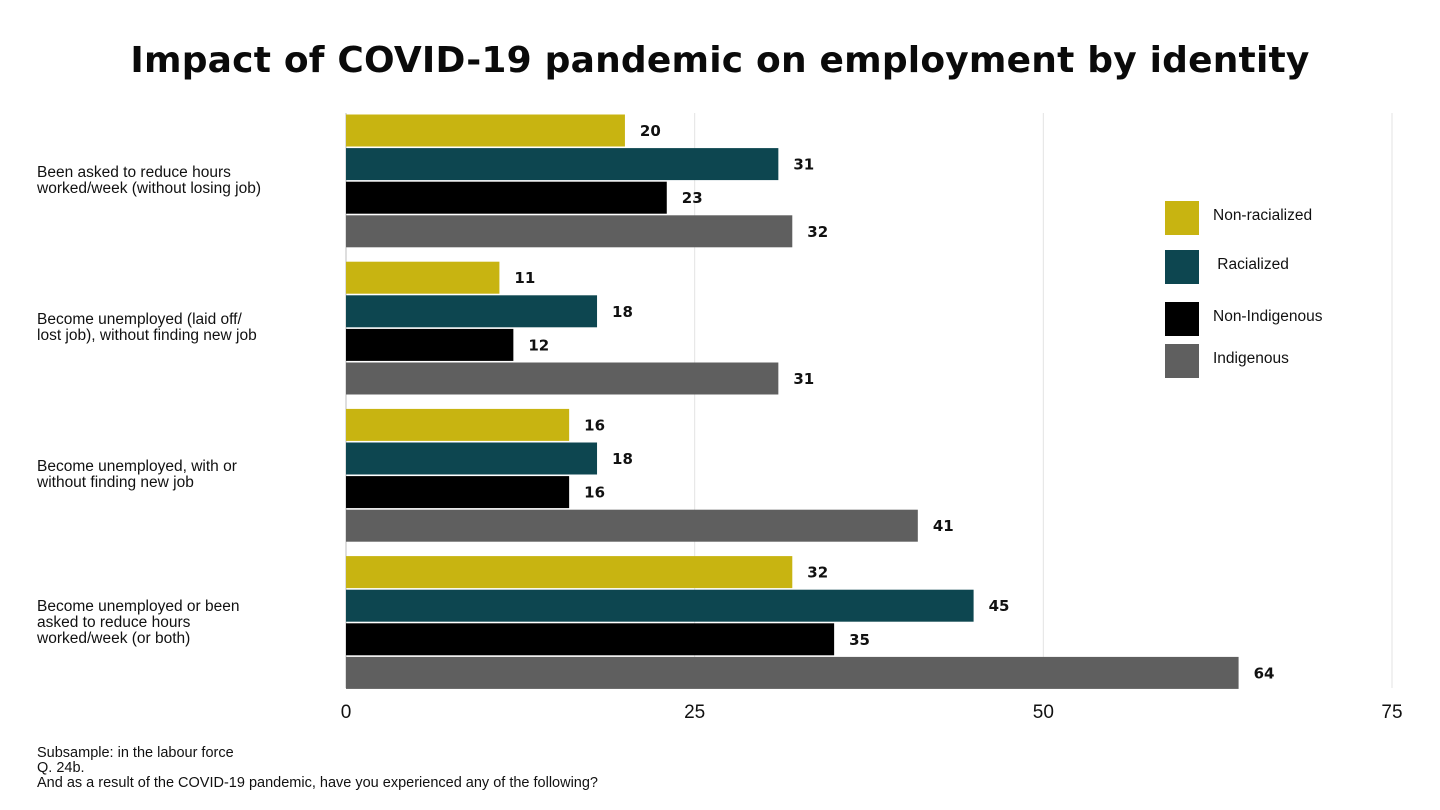 This screenshot has height=810, width=1440. Describe the element at coordinates (999, 606) in the screenshot. I see `value-label-racialized-cat-4: 45` at that location.